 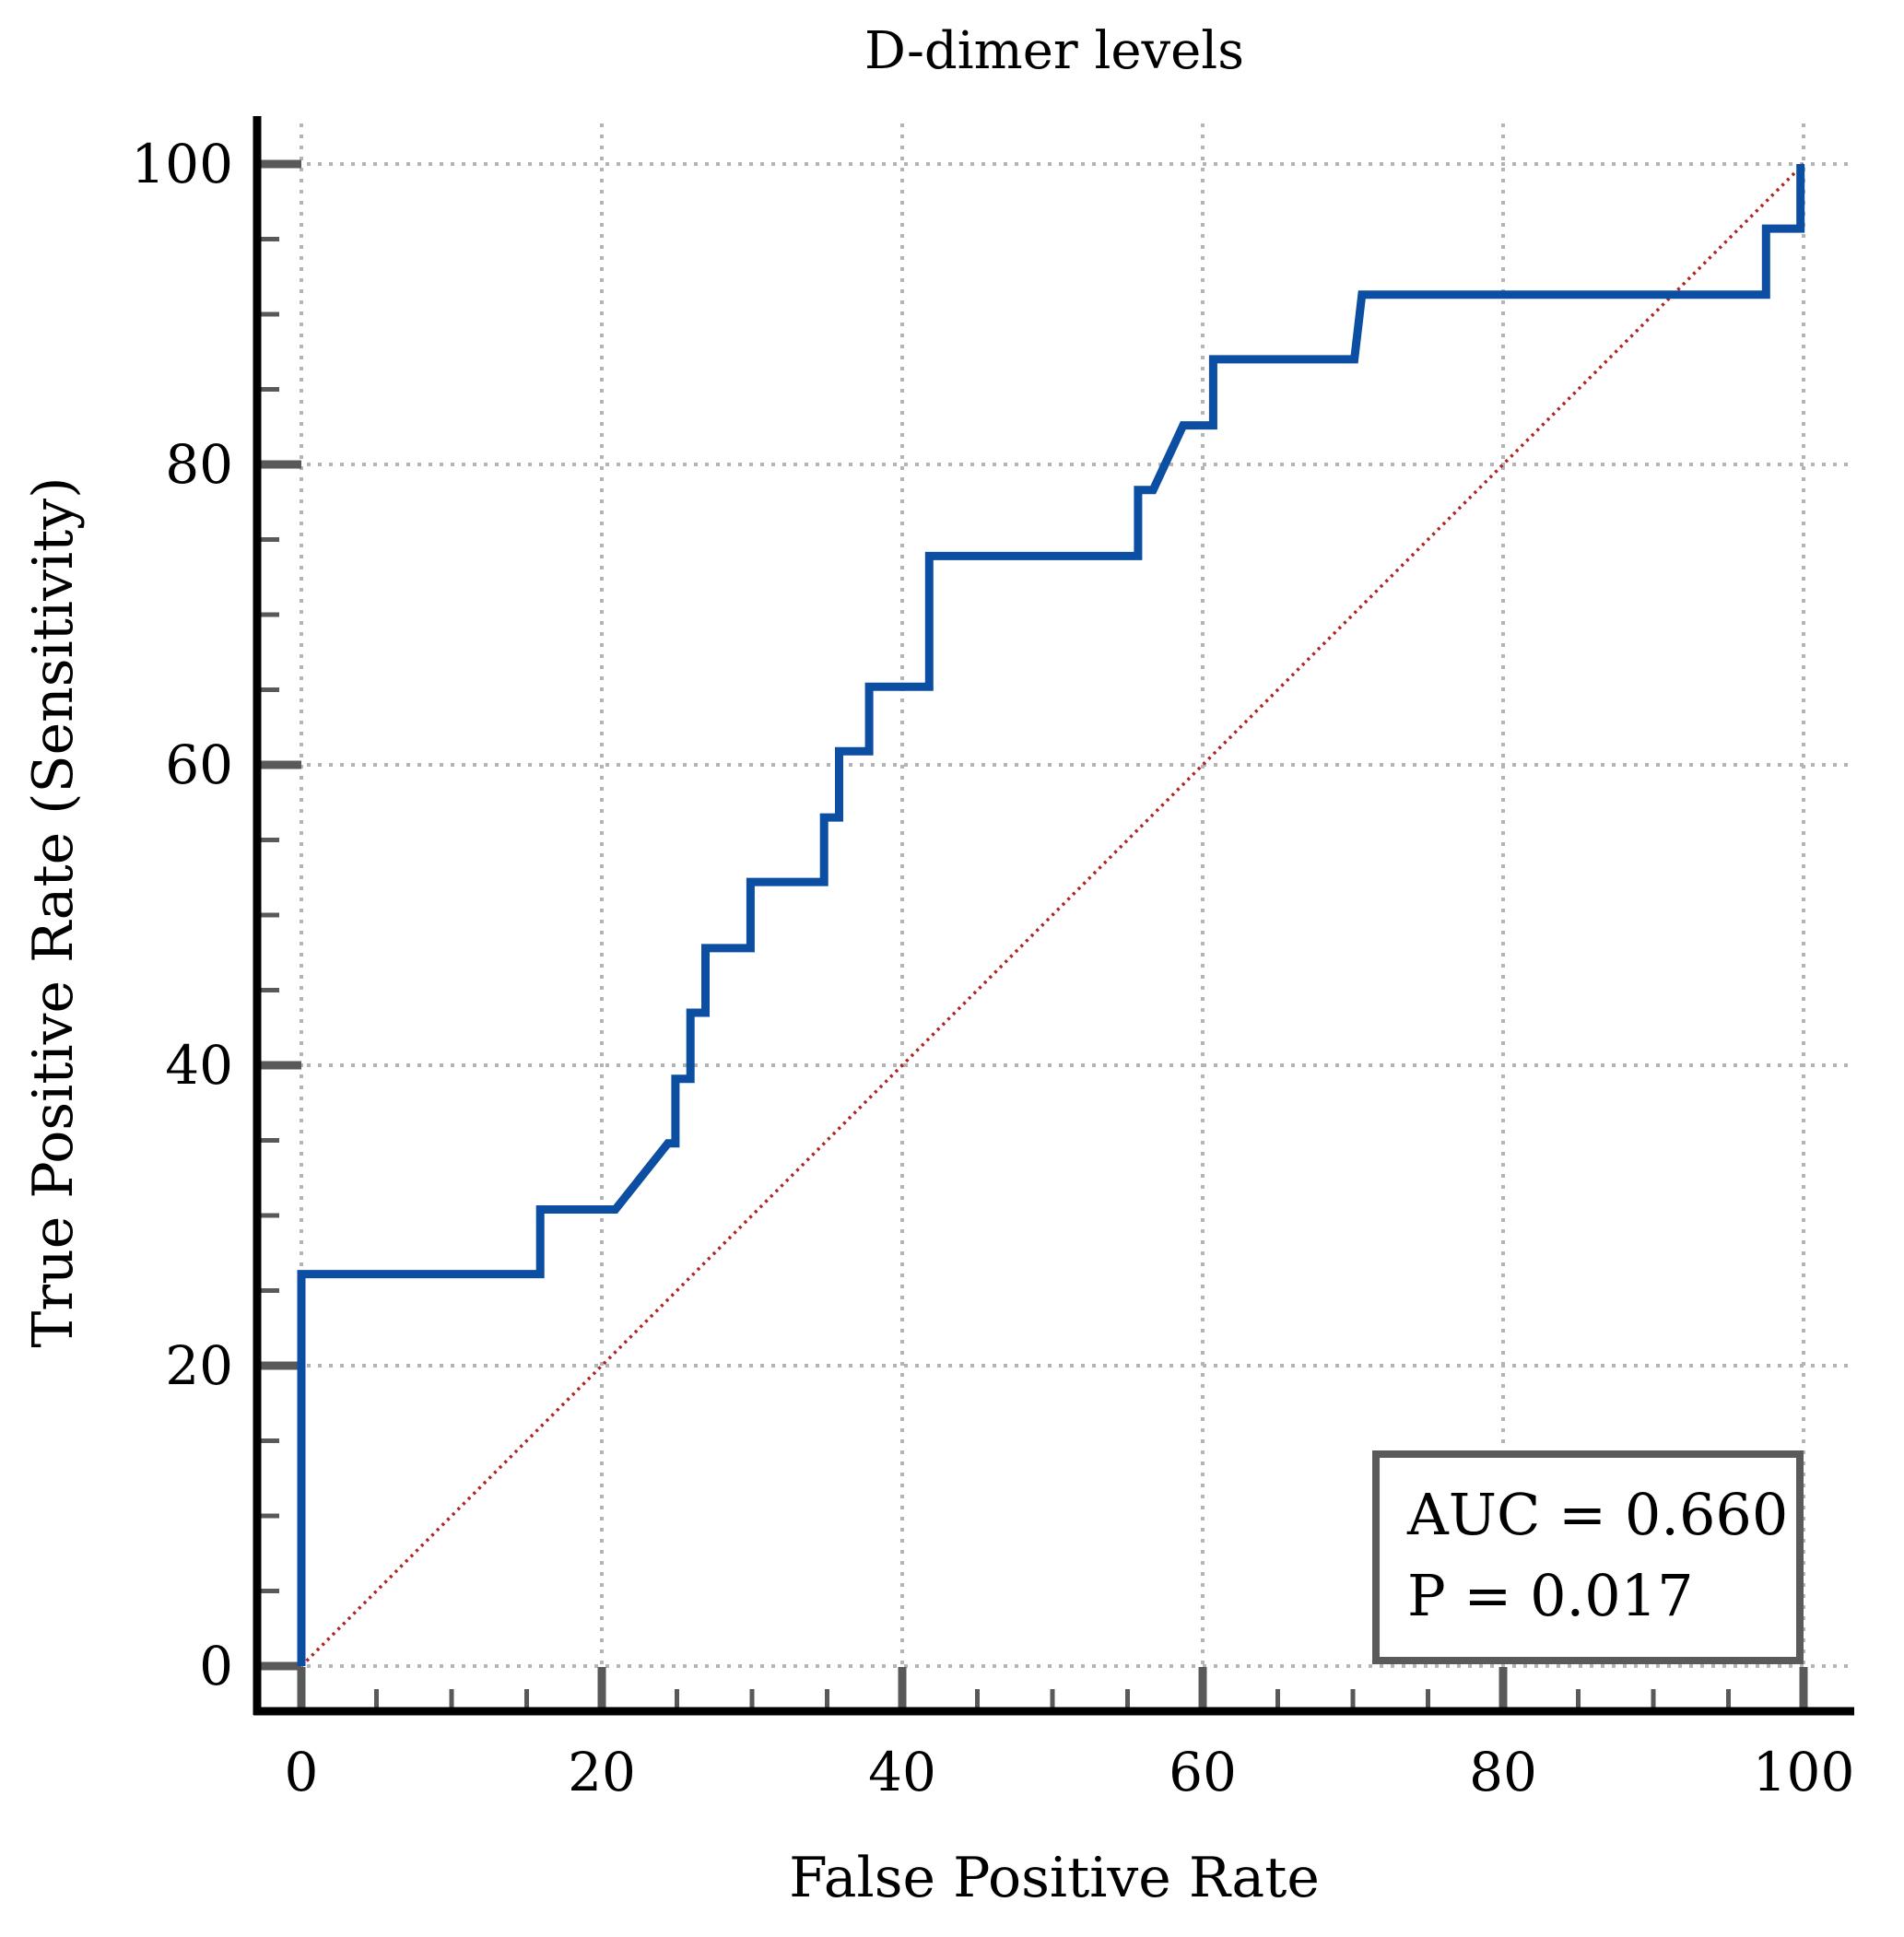 I want to click on legend-frame, so click(x=1588, y=1557).